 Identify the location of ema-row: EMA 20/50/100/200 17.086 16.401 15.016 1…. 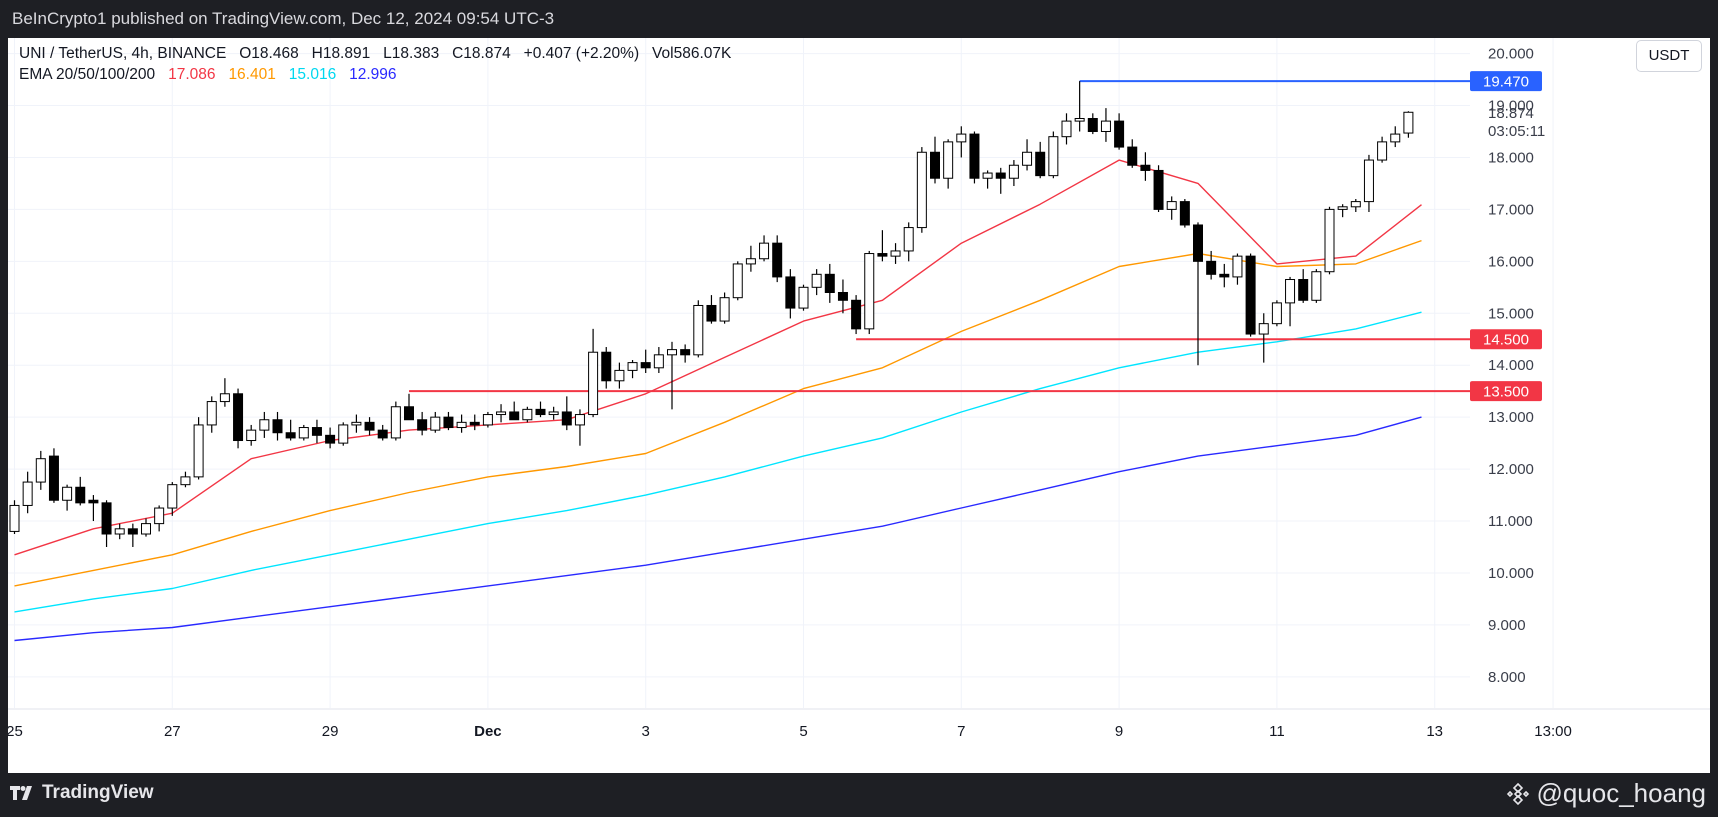
(375, 74).